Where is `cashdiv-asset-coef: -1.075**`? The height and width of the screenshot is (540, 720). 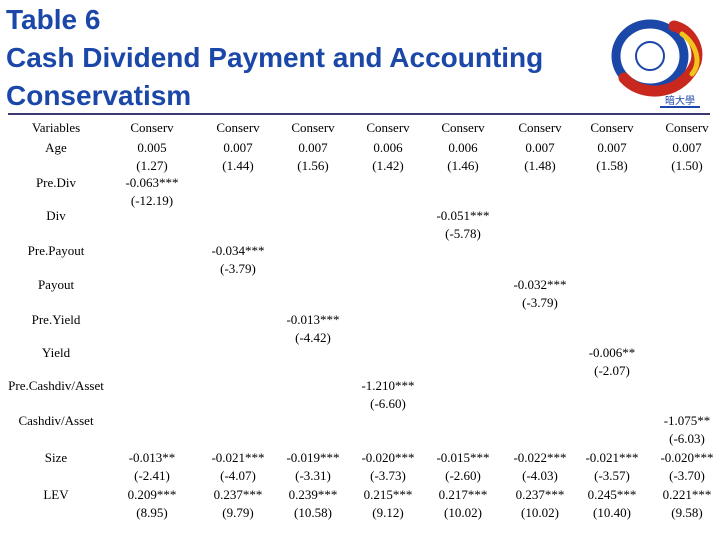
cashdiv-asset-coef: -1.075** is located at coordinates (687, 420).